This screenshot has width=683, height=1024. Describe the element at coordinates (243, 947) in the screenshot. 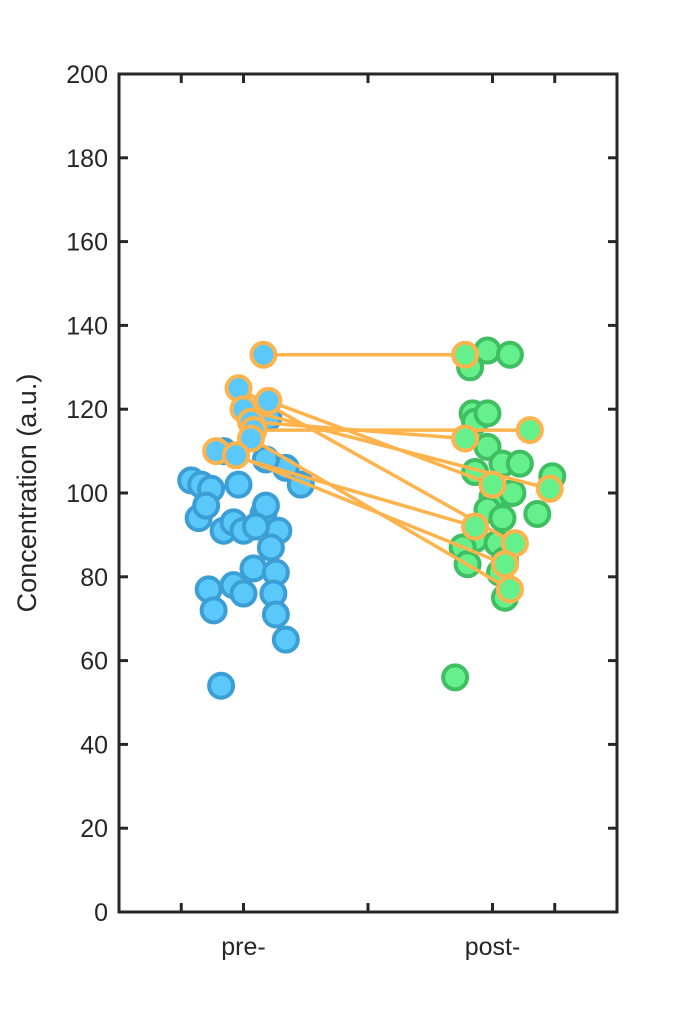

I see `x-tick-label-0: pre-` at that location.